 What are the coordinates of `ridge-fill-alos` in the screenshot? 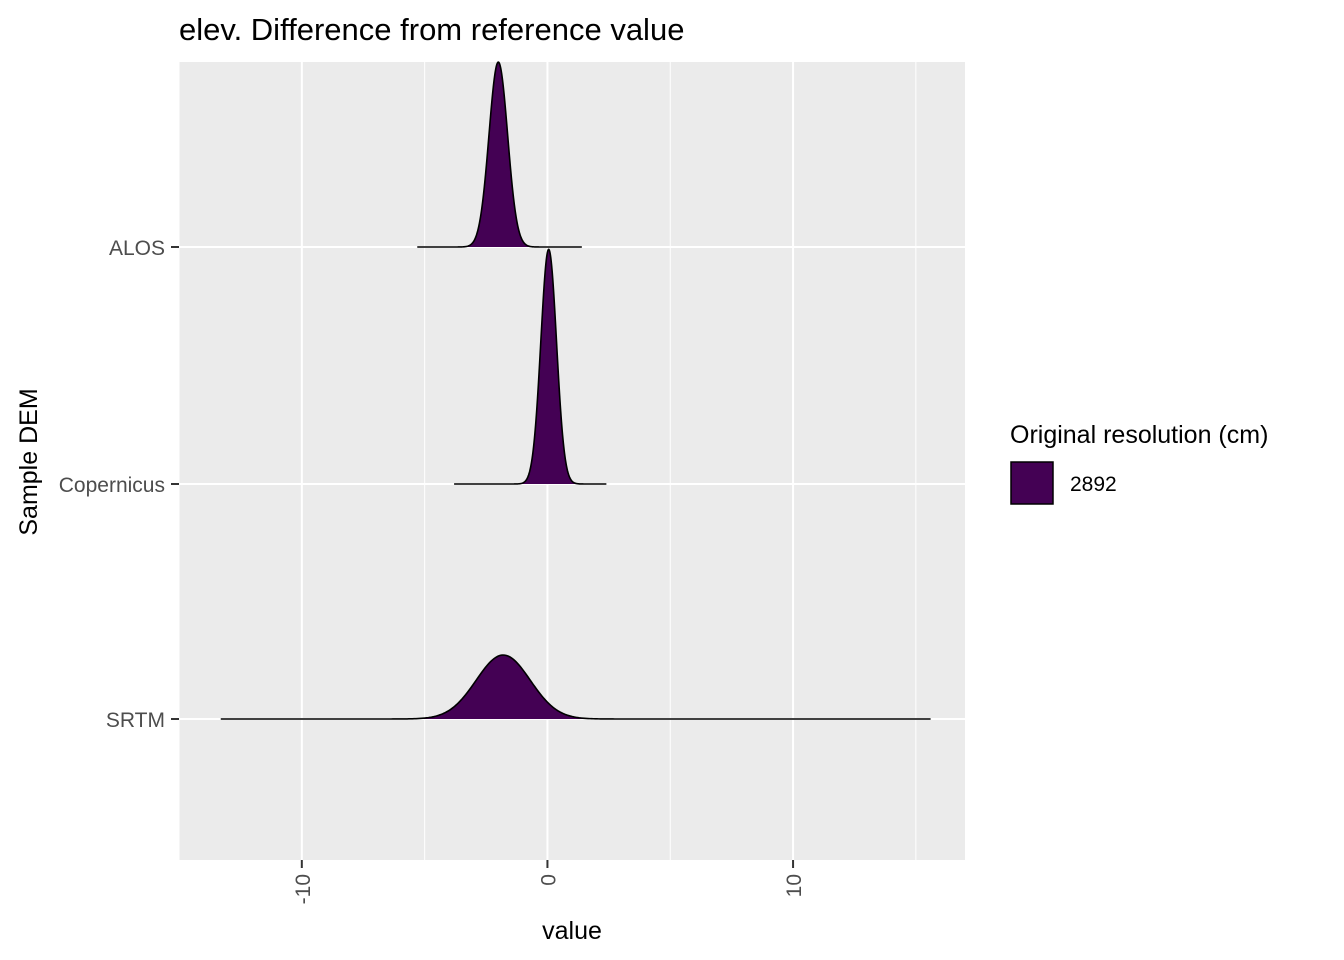 It's located at (499, 154).